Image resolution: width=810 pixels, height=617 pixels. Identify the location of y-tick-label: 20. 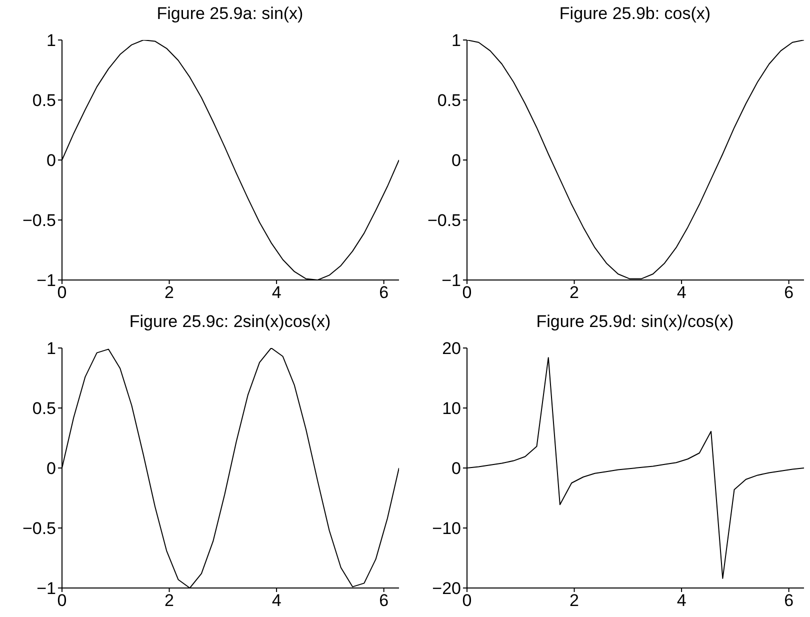
(451, 348).